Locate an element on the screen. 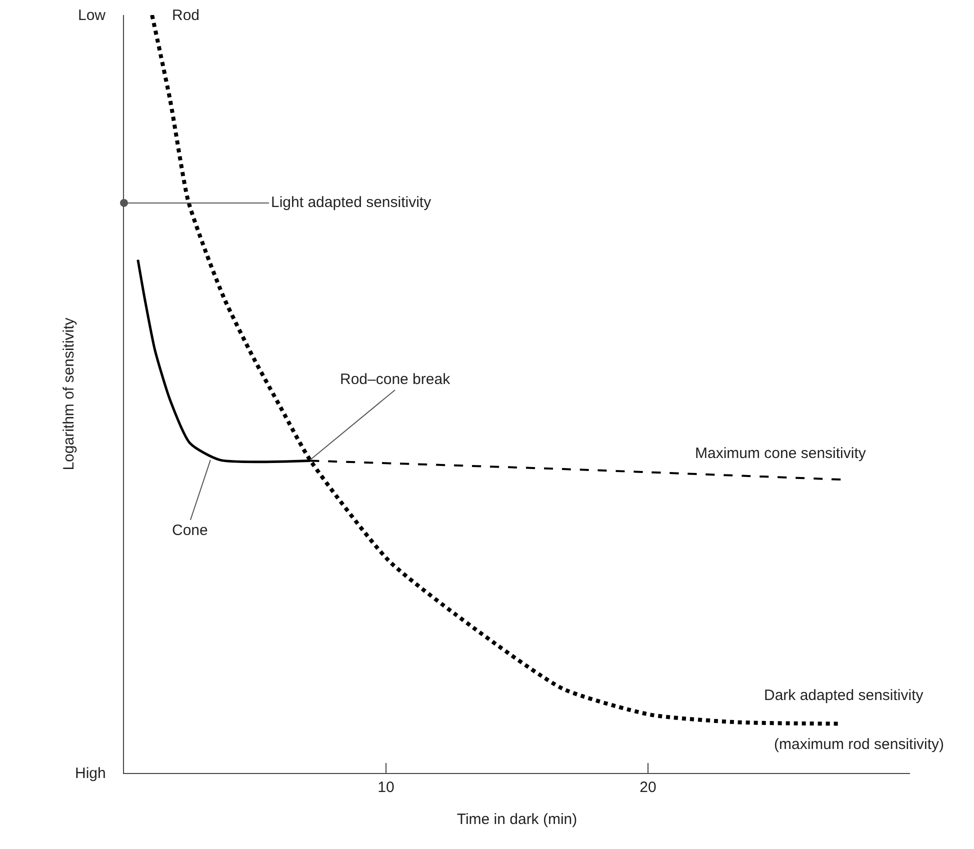  text: Low is located at coordinates (92, 15).